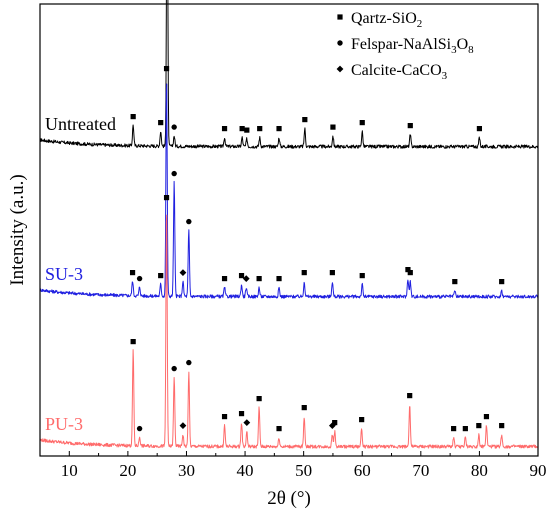  I want to click on series-pu-3-label: PU-3, so click(64, 424).